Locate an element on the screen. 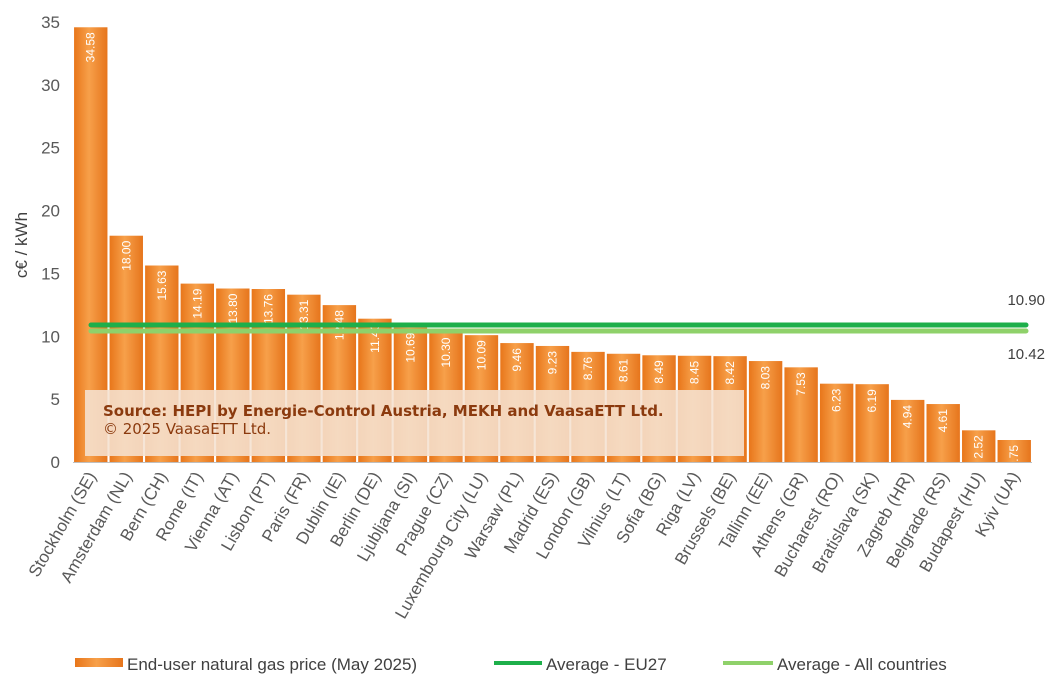 The height and width of the screenshot is (678, 1056). y-tick-label: 10 is located at coordinates (50, 336).